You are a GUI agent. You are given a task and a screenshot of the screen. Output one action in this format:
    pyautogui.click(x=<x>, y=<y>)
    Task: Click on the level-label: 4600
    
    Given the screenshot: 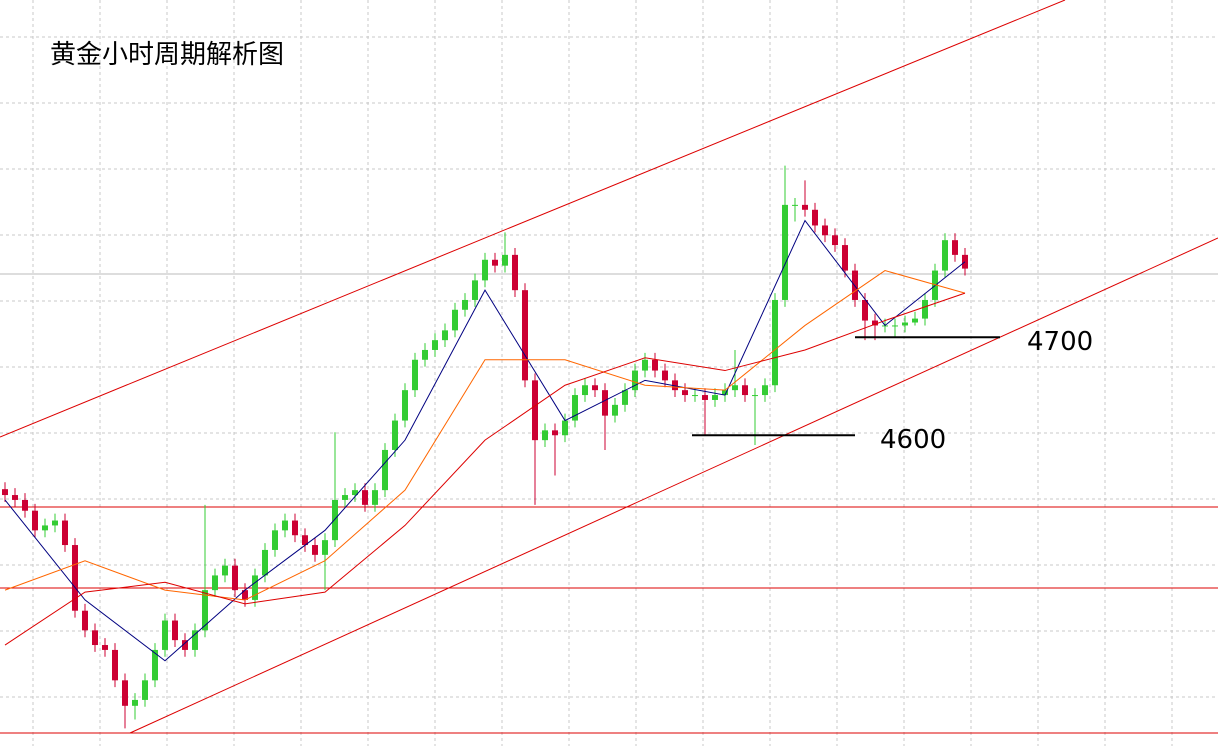 What is the action you would take?
    pyautogui.click(x=913, y=440)
    